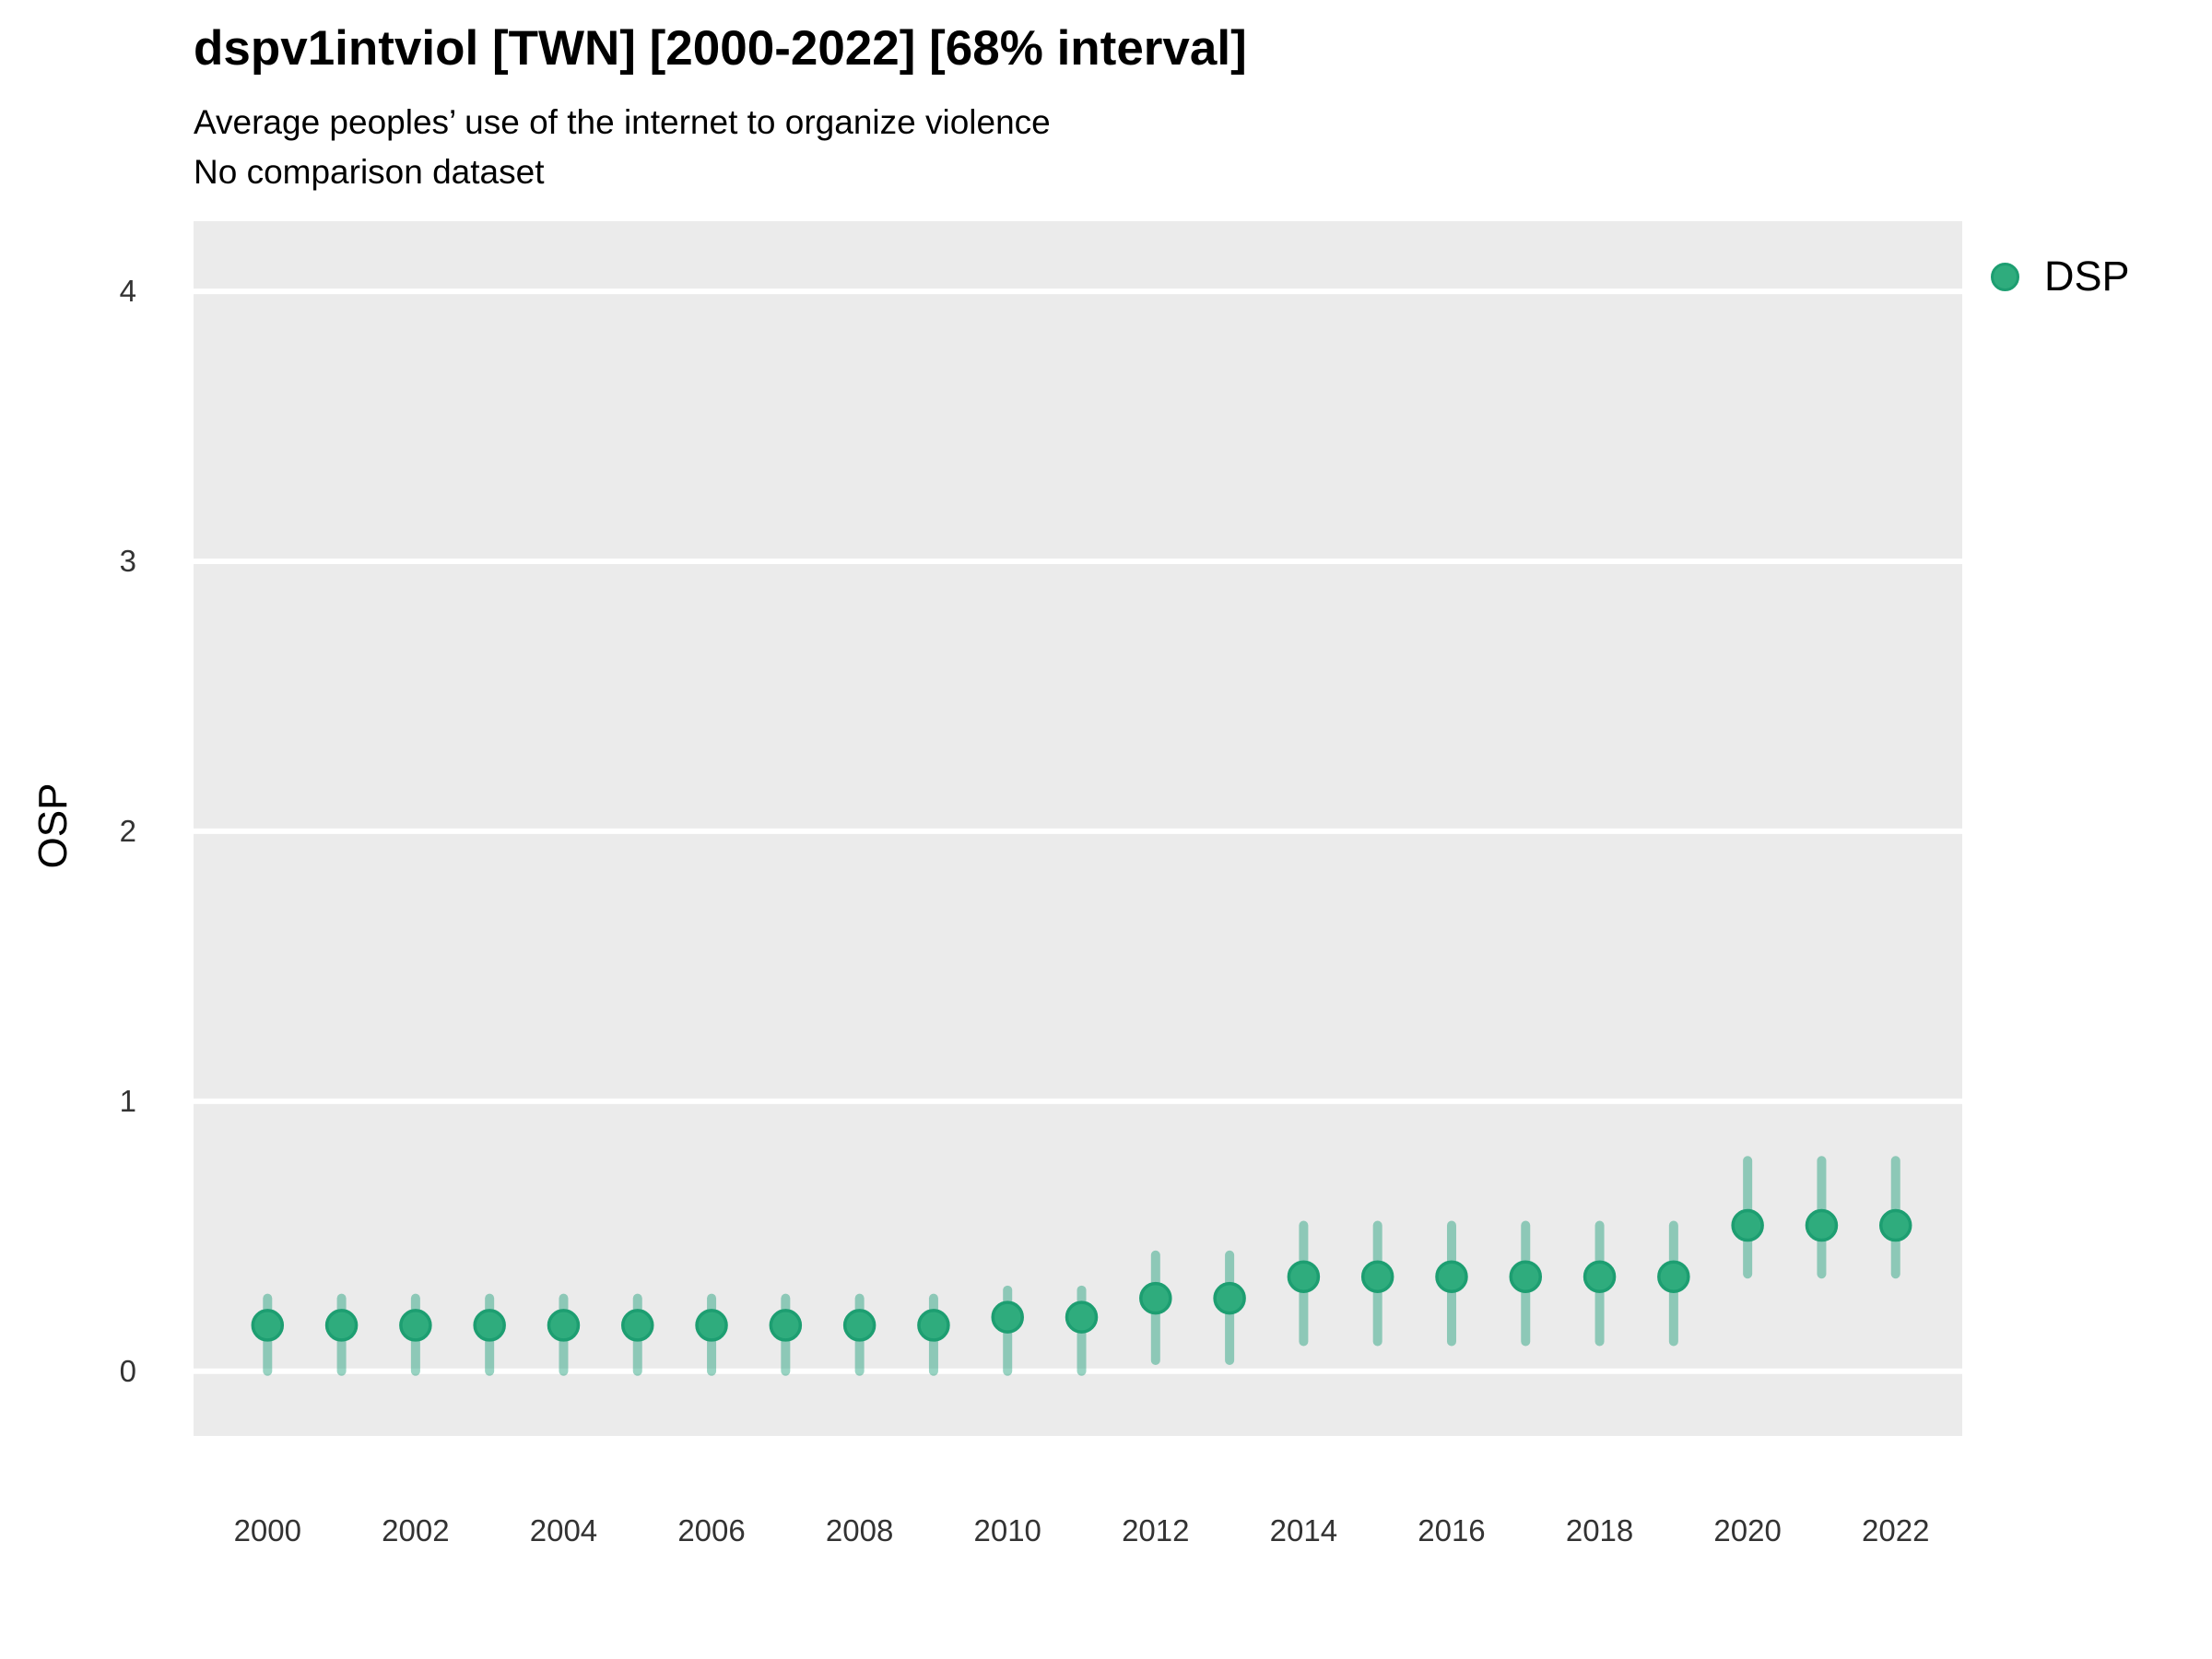  What do you see at coordinates (1747, 1530) in the screenshot?
I see `x-tick-label-2020: 2020` at bounding box center [1747, 1530].